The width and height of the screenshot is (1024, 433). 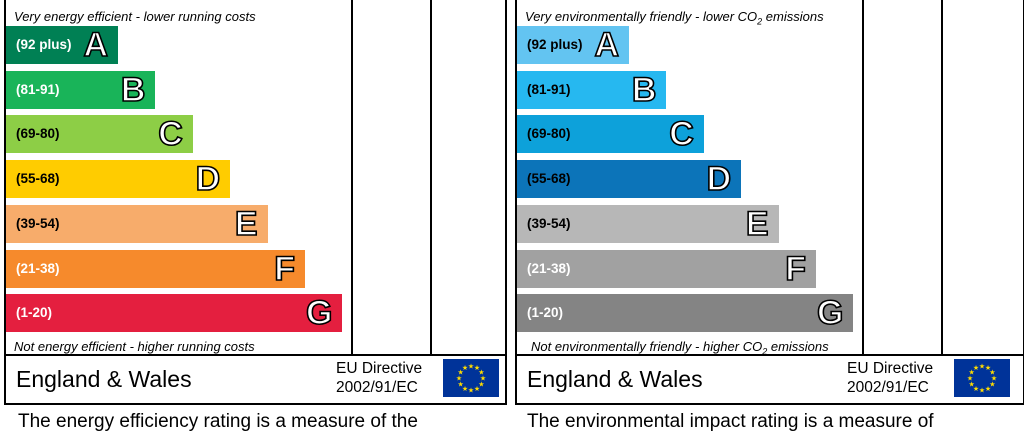 What do you see at coordinates (647, 346) in the screenshot?
I see `bottom-note-text: Not environmentally friendly - higher CO` at bounding box center [647, 346].